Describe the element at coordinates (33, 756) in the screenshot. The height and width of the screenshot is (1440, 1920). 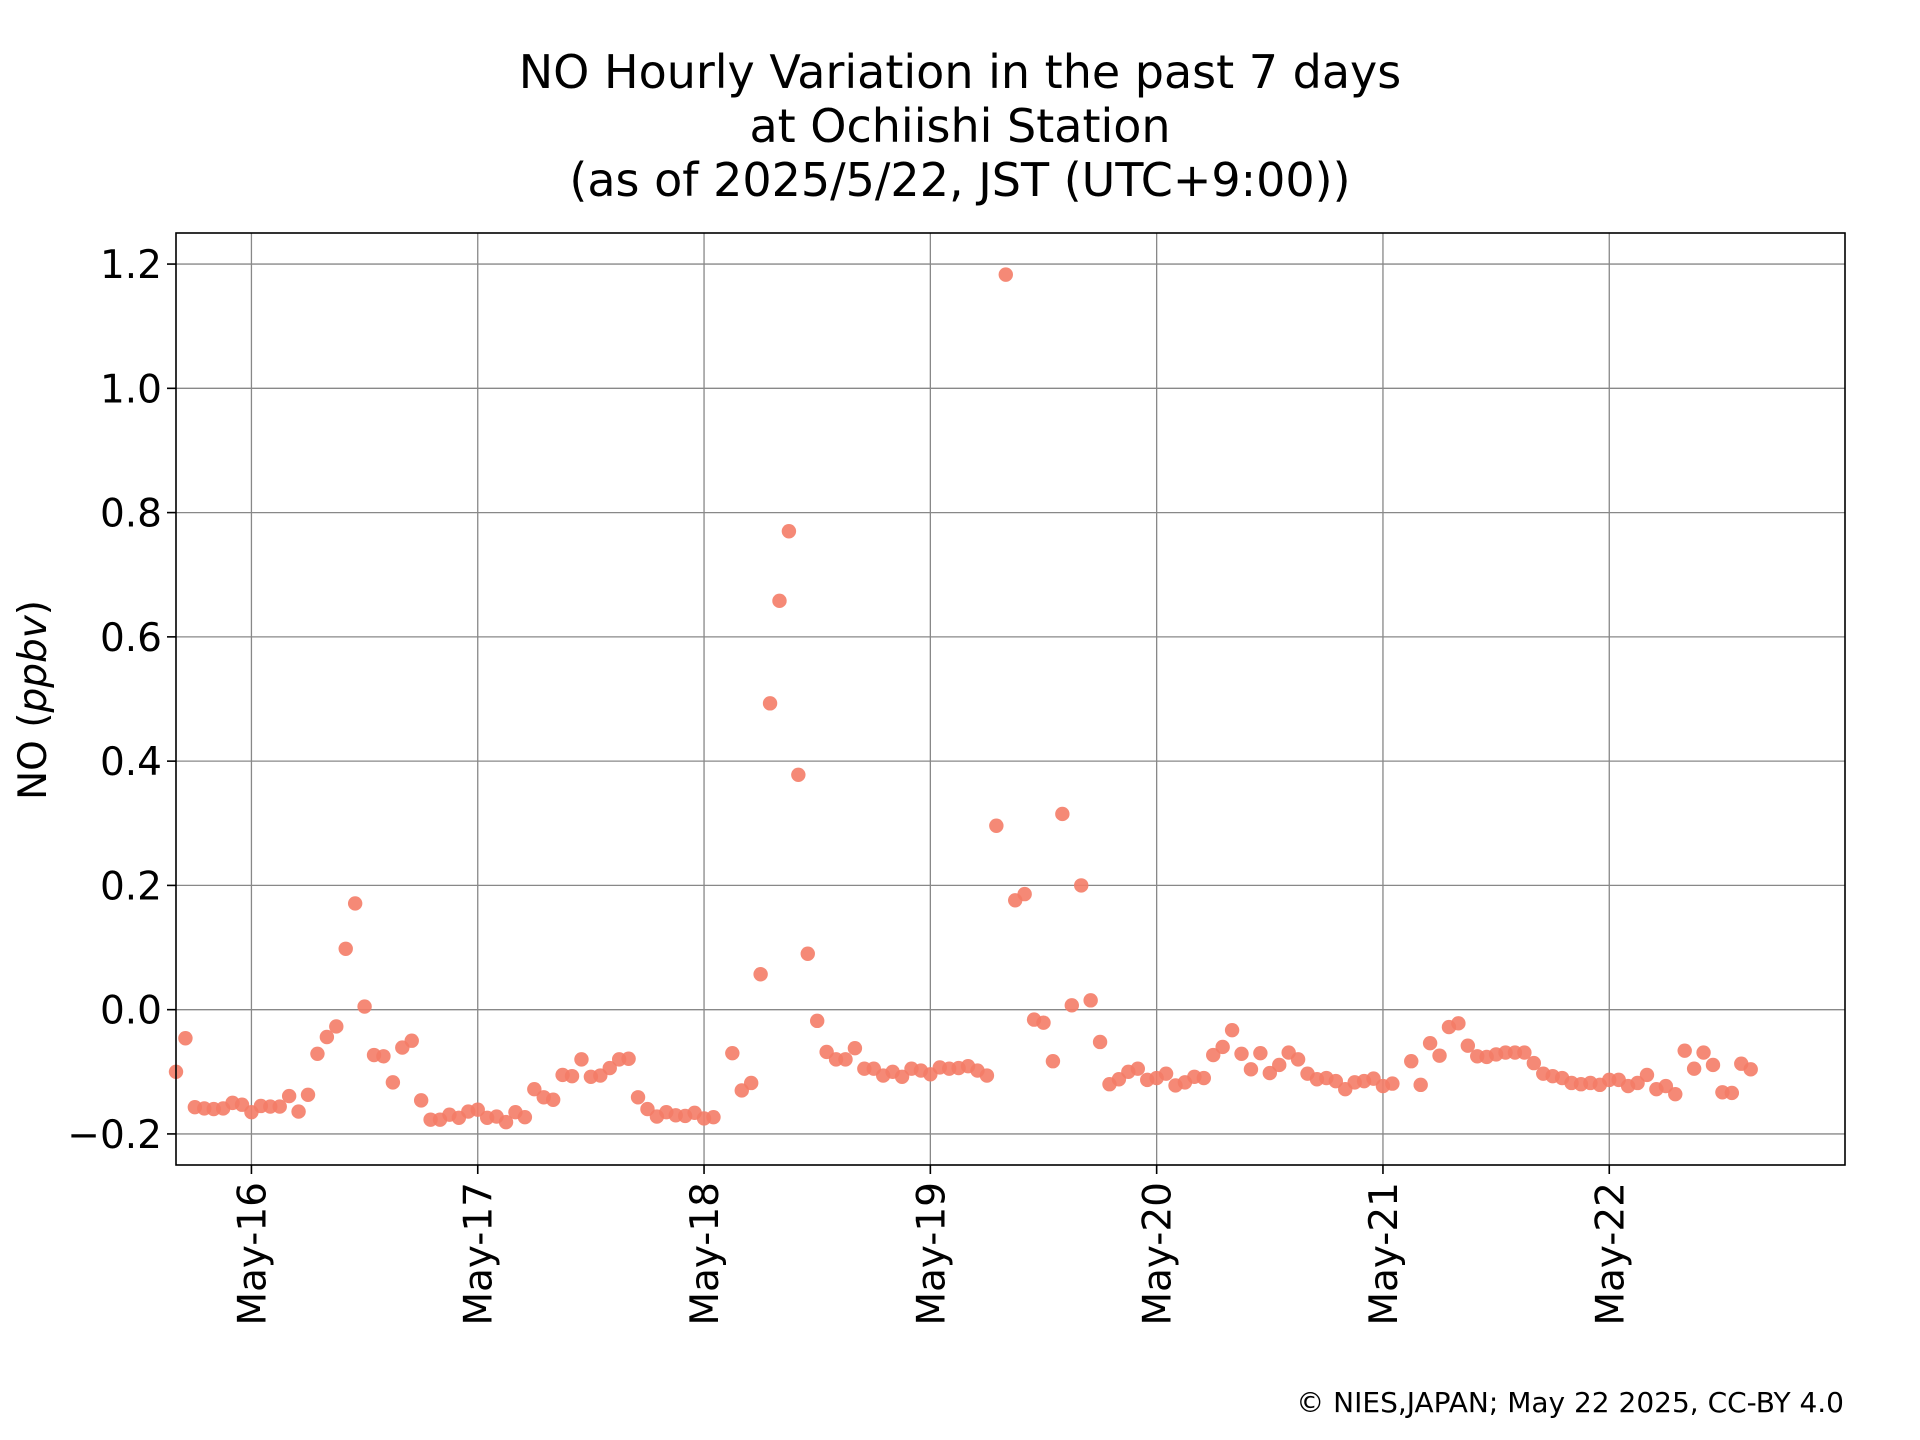
I see `y-axis-label-prefix: NO (` at that location.